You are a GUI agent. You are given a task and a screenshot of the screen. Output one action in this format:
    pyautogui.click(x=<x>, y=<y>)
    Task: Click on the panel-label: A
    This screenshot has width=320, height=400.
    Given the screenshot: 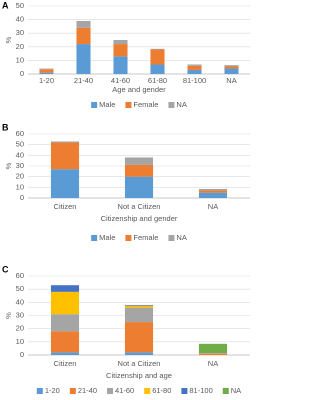 What is the action you would take?
    pyautogui.click(x=5, y=5)
    